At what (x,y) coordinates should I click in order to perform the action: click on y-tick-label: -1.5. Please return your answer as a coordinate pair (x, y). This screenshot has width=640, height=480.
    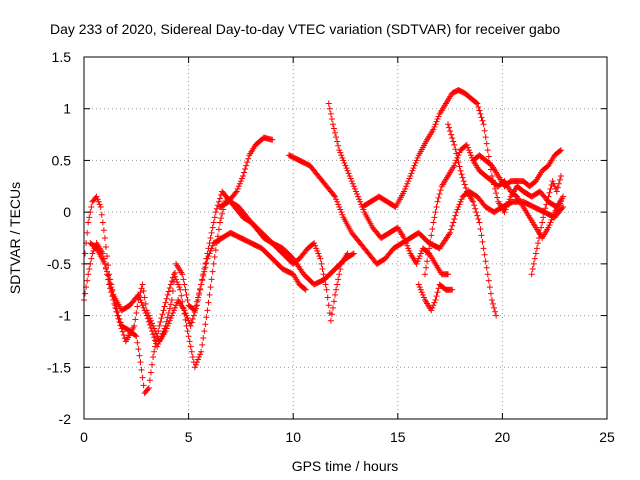
    Looking at the image, I should click on (59, 367).